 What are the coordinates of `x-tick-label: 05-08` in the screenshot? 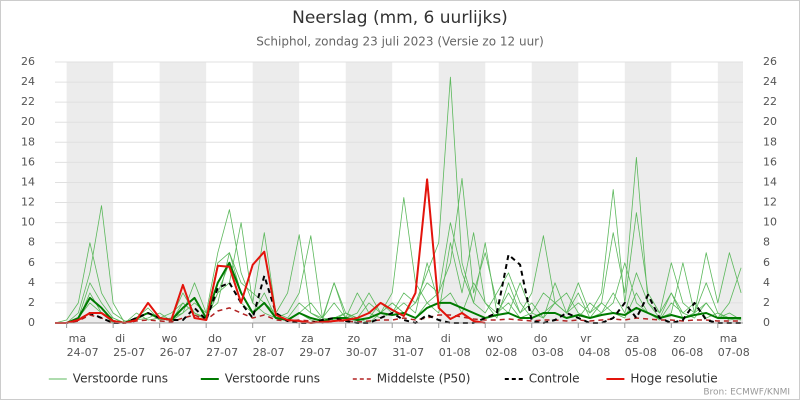 It's located at (641, 352).